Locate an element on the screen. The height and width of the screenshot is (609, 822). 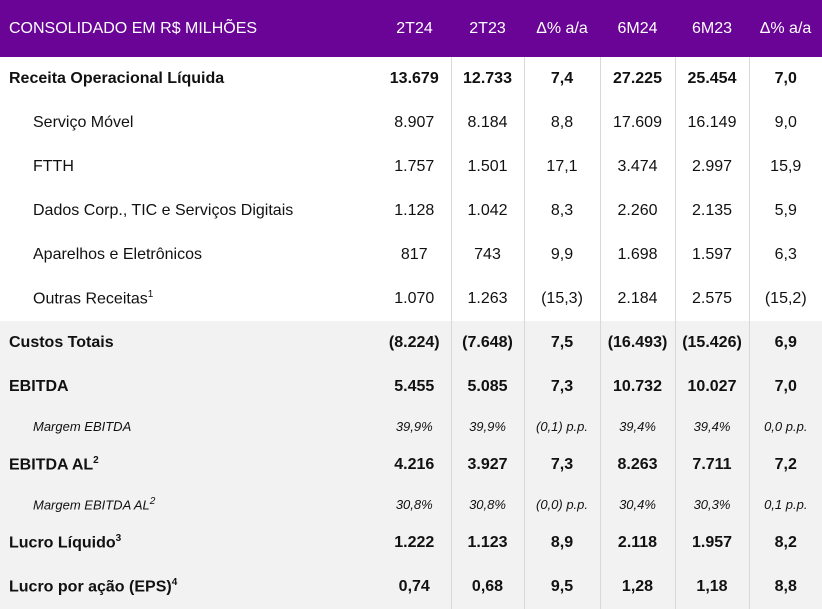
cell-value: (0,1) p.p. is located at coordinates (561, 426).